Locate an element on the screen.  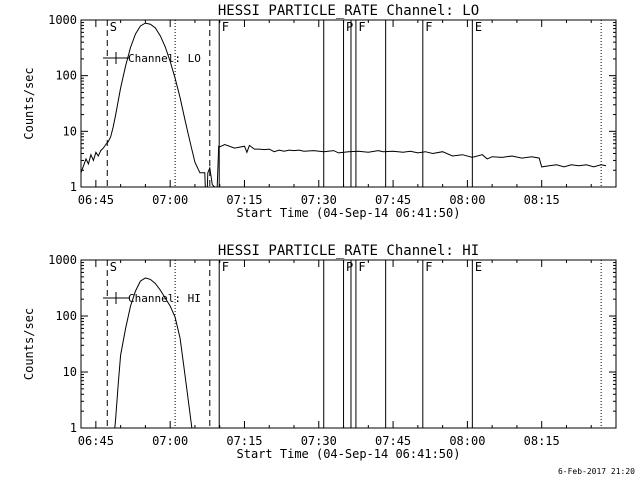
chart-title: HESSI PARTICLE_RATE Channel: HI is located at coordinates (348, 251).